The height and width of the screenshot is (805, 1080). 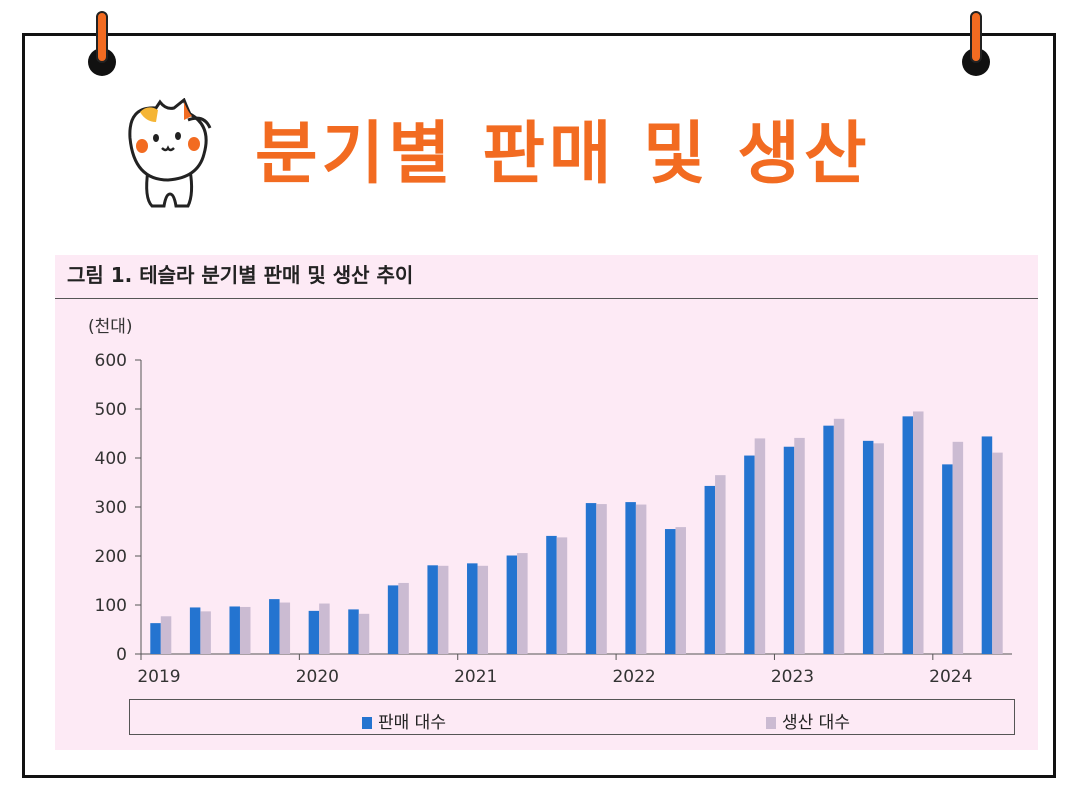 I want to click on y-tick-label: 400, so click(x=111, y=459).